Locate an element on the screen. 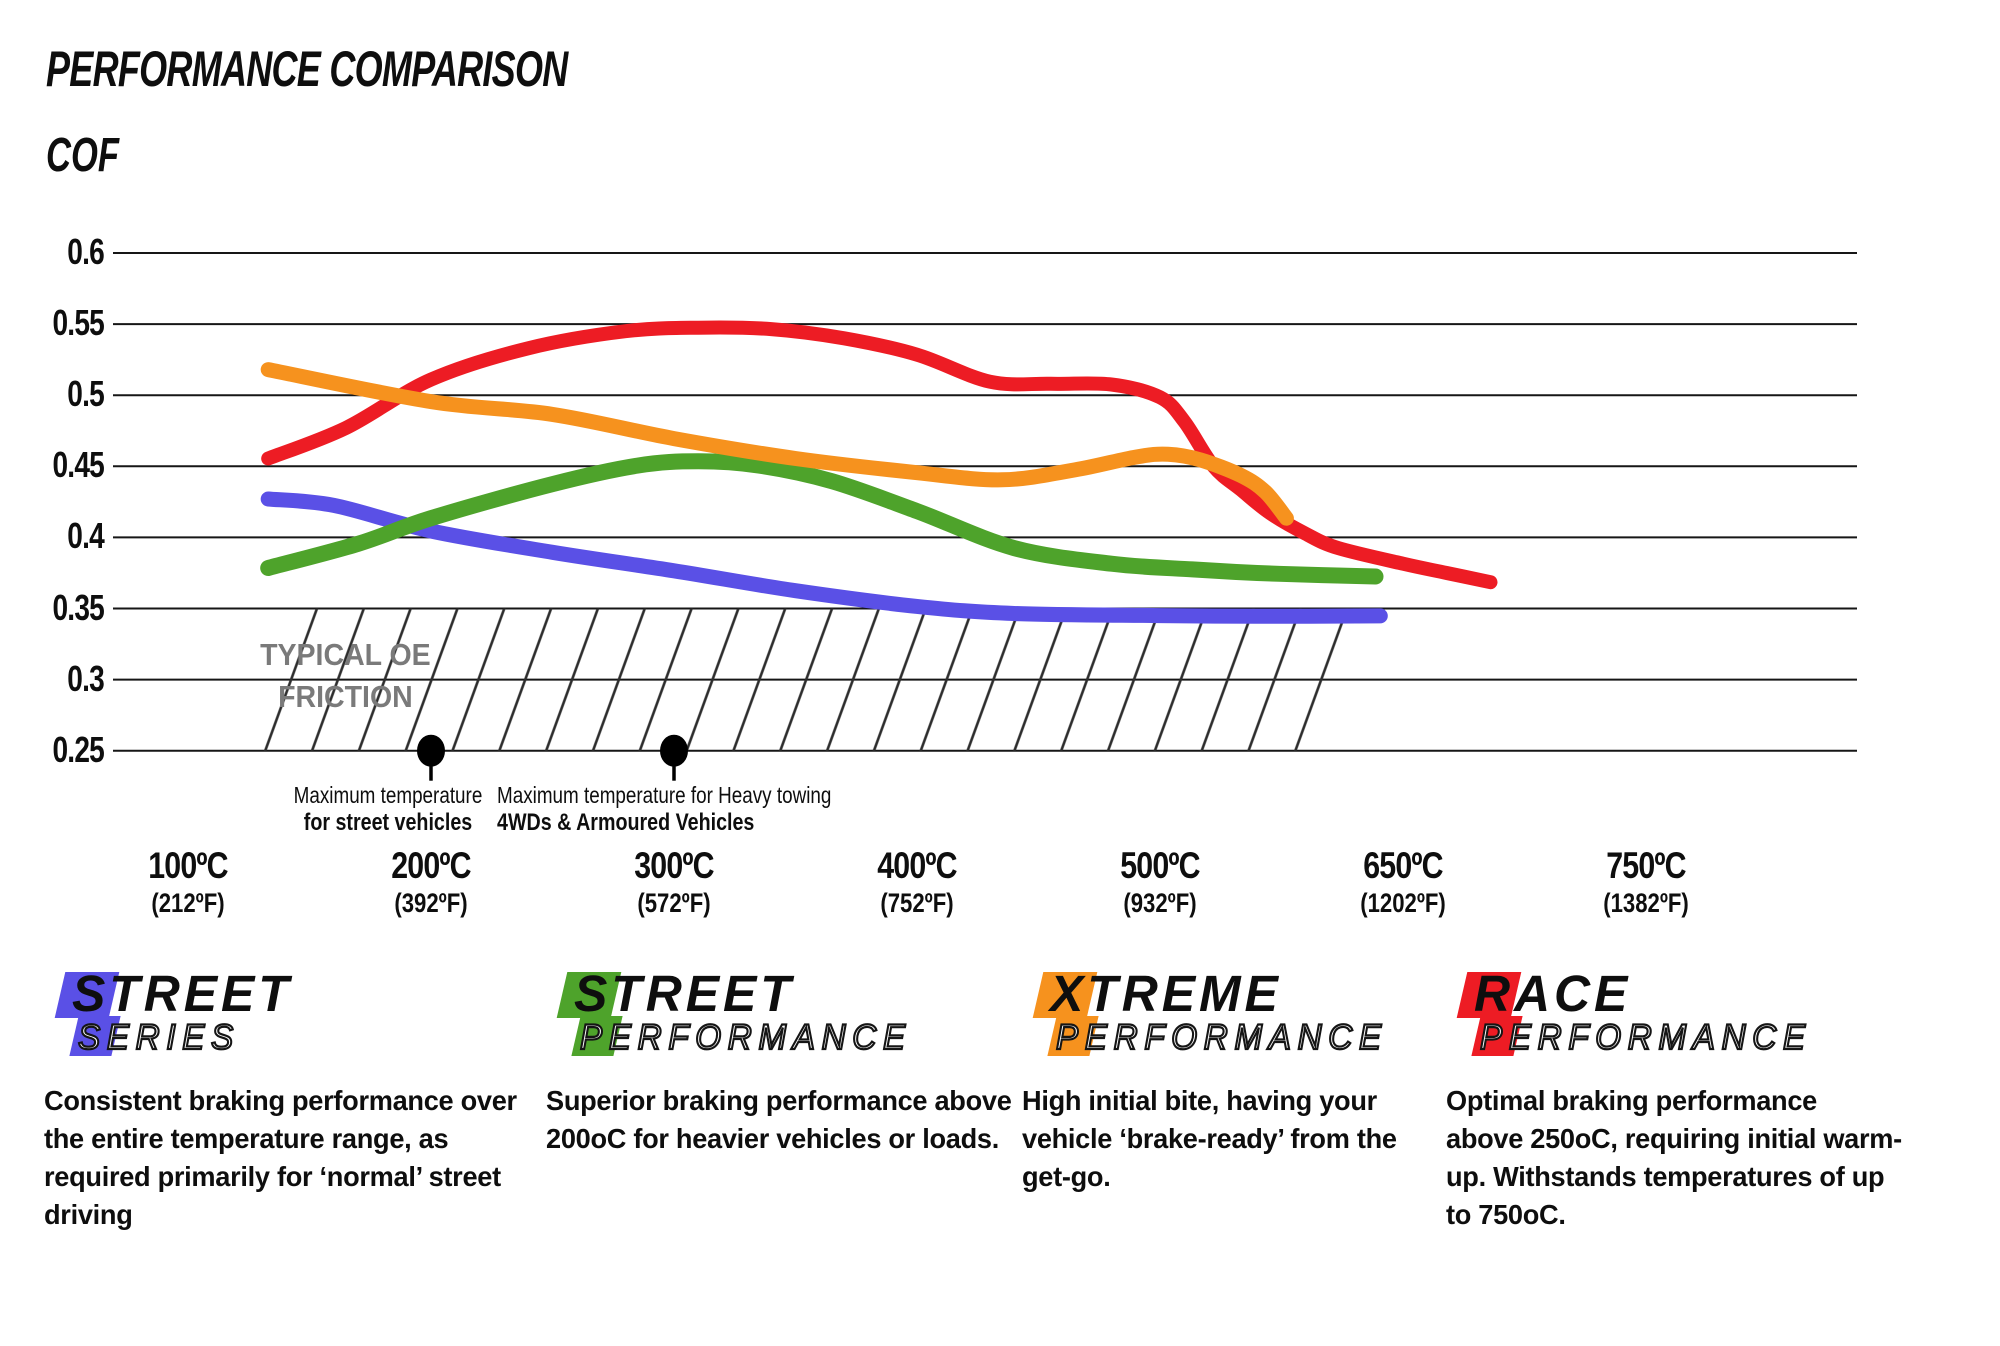 The image size is (2000, 1346). x-axis-tick-label: 100ºC (212ºF) is located at coordinates (188, 882).